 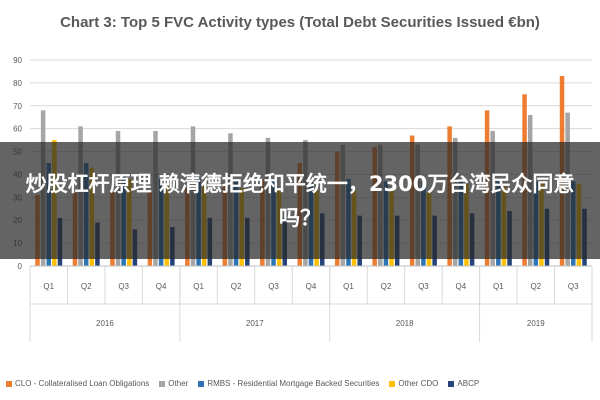 I want to click on year-label: 2017, so click(x=255, y=323).